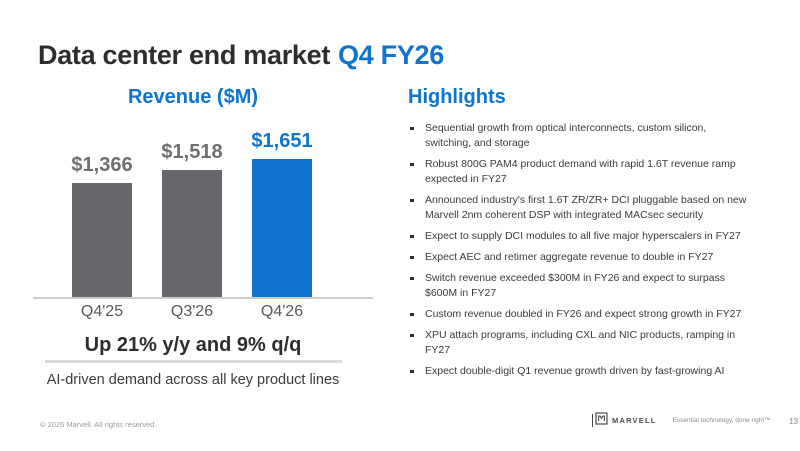 Image resolution: width=800 pixels, height=451 pixels. I want to click on x-axis-line, so click(203, 298).